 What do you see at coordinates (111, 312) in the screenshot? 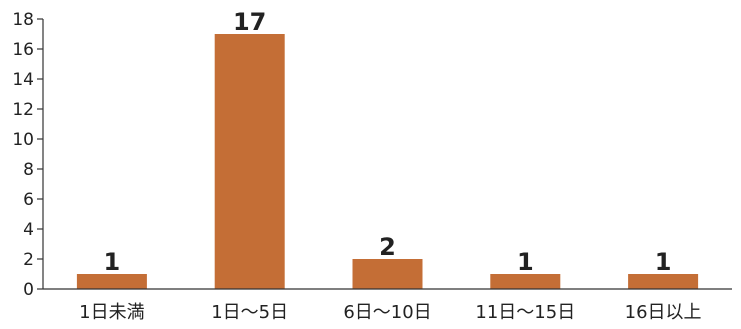
I see `x-category-label: 1日未満` at bounding box center [111, 312].